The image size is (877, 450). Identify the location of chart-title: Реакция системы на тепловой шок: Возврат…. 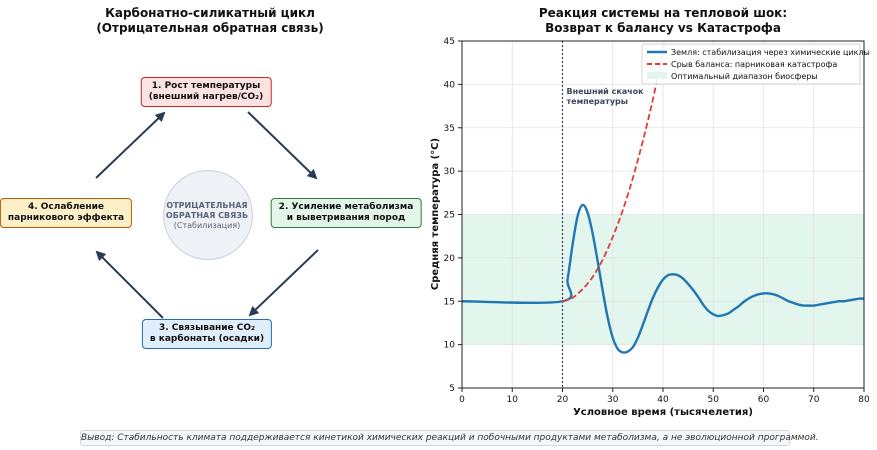
(663, 21).